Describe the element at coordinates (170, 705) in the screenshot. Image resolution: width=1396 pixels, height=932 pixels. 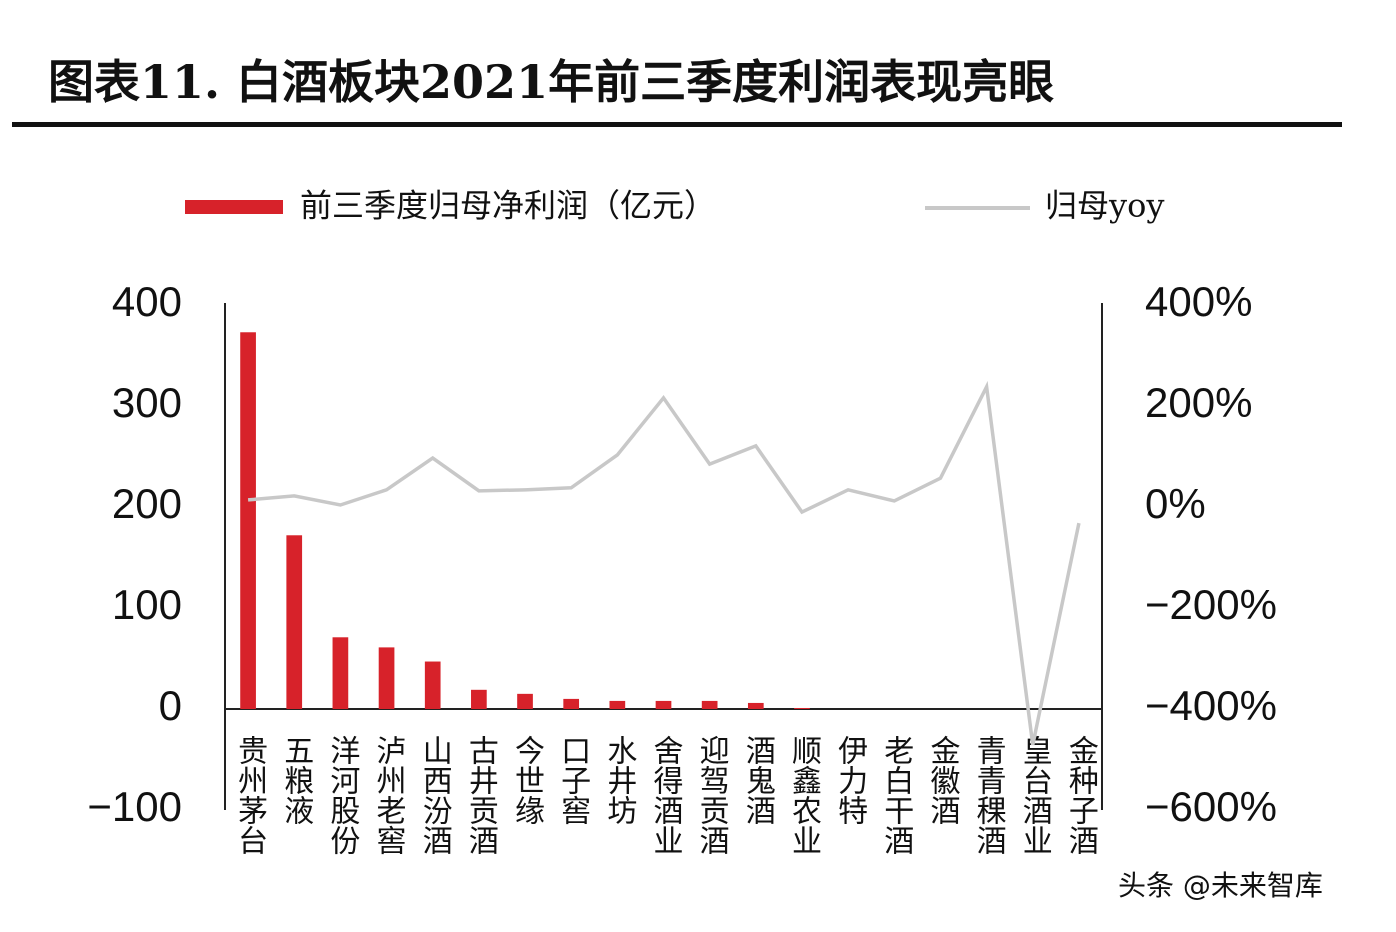
I see `y-tick-label: 0` at that location.